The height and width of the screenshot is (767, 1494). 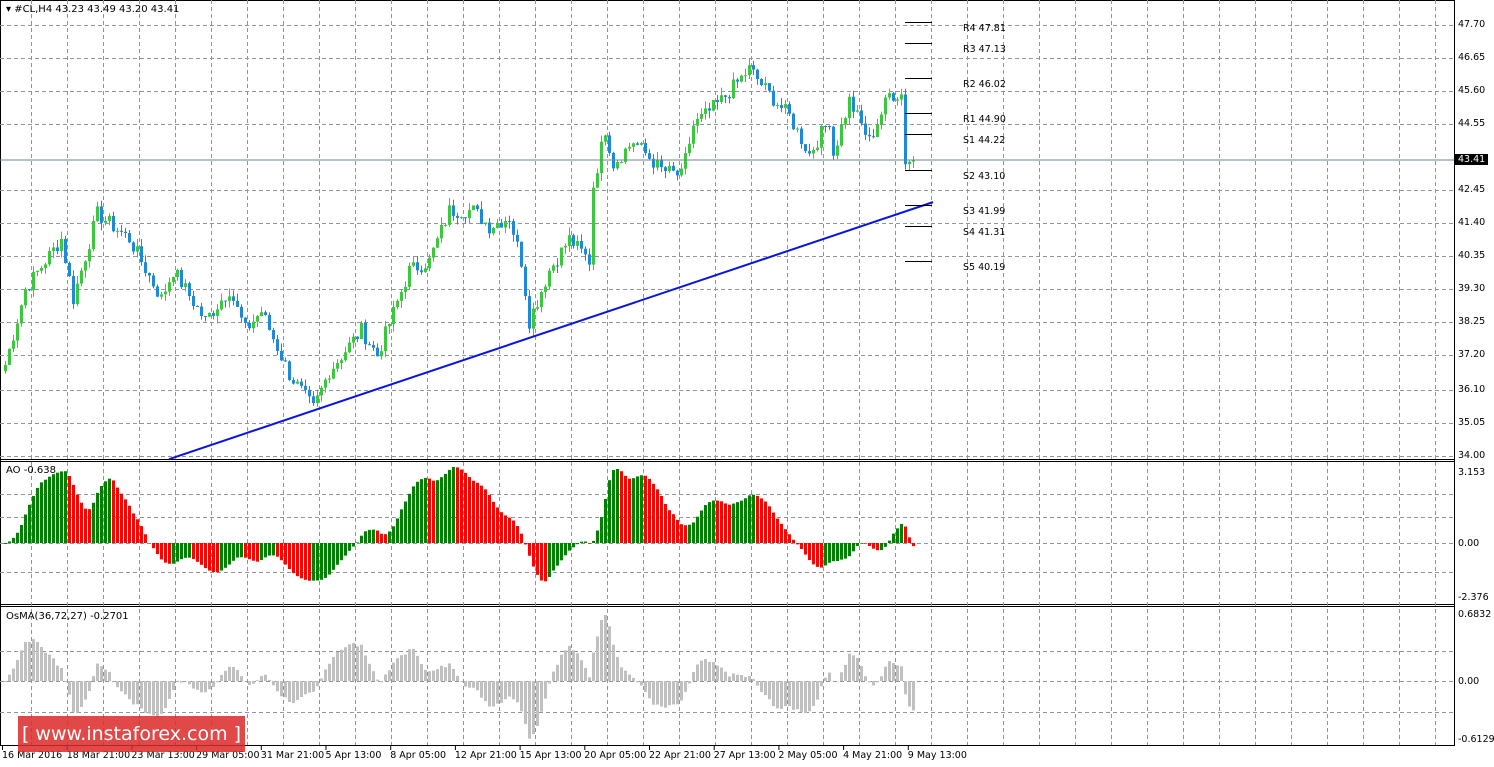 I want to click on time-axis-label: 4 May 21:00, so click(x=873, y=755).